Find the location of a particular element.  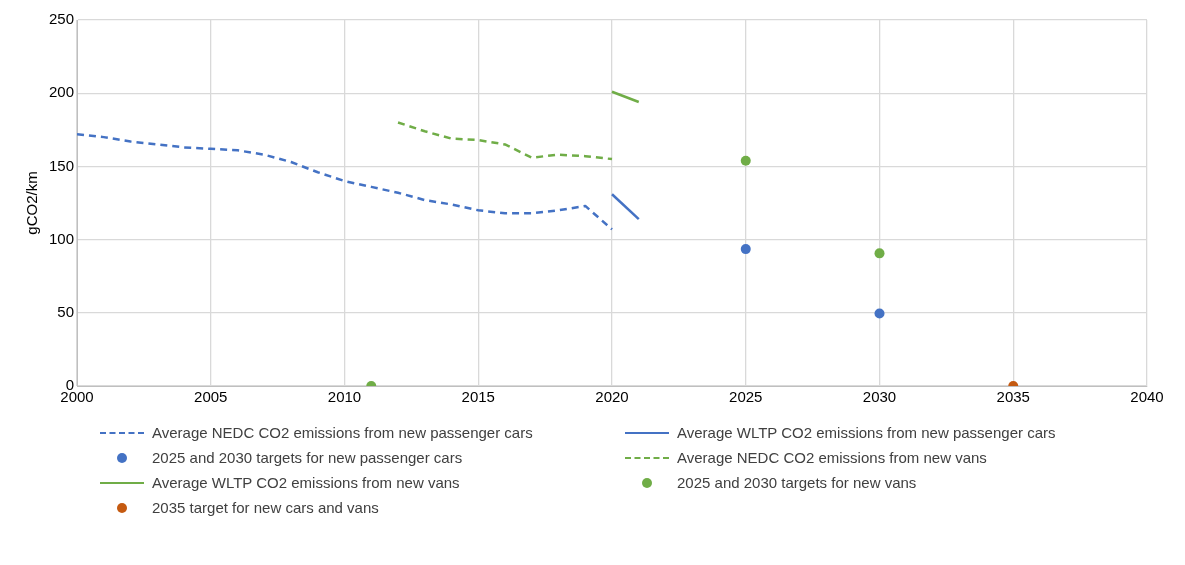

x-tick-label: 2025 is located at coordinates (746, 397).